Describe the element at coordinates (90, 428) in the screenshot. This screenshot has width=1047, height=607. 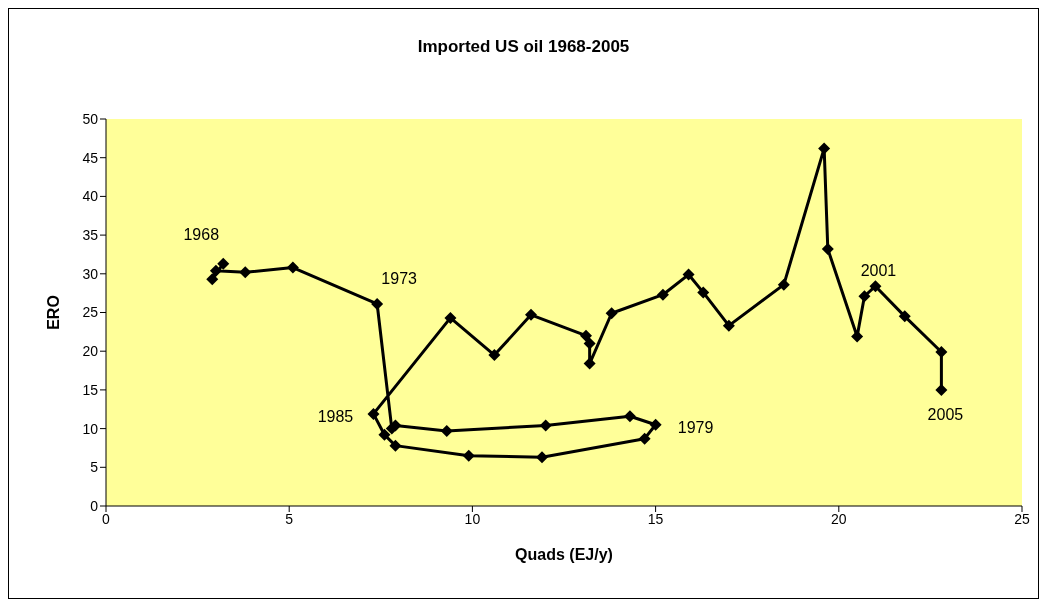
I see `y-tick-label: 10` at that location.